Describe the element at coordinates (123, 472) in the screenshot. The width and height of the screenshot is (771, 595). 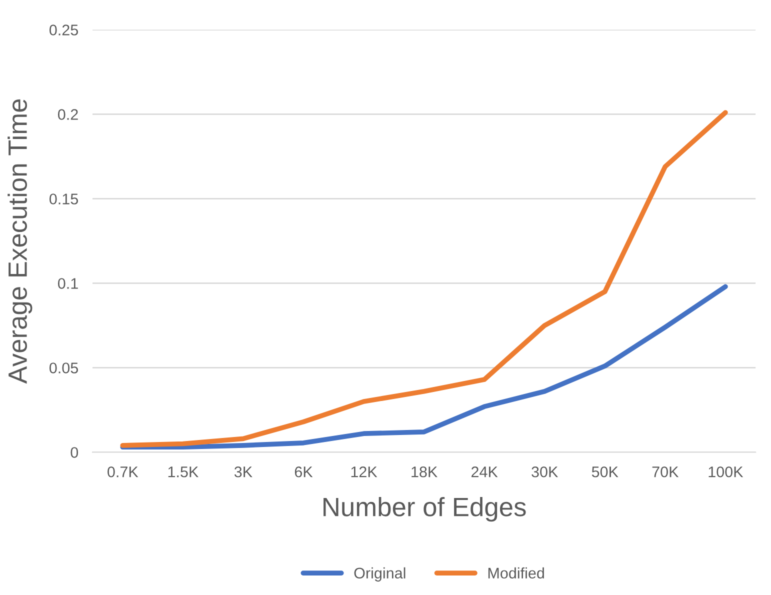
I see `x-tick-label: 0.7K` at that location.